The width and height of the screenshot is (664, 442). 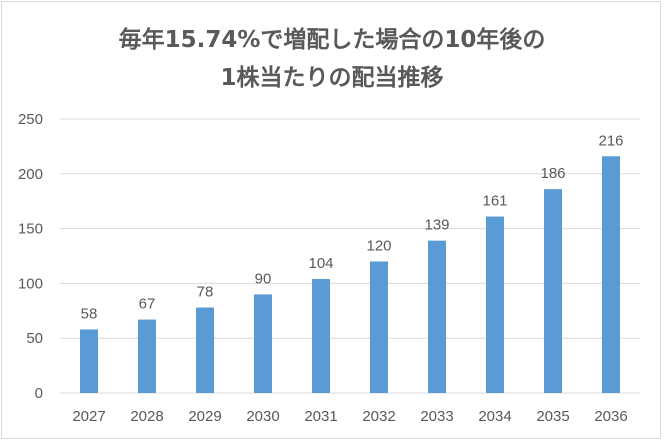 What do you see at coordinates (263, 278) in the screenshot?
I see `data-label: 90` at bounding box center [263, 278].